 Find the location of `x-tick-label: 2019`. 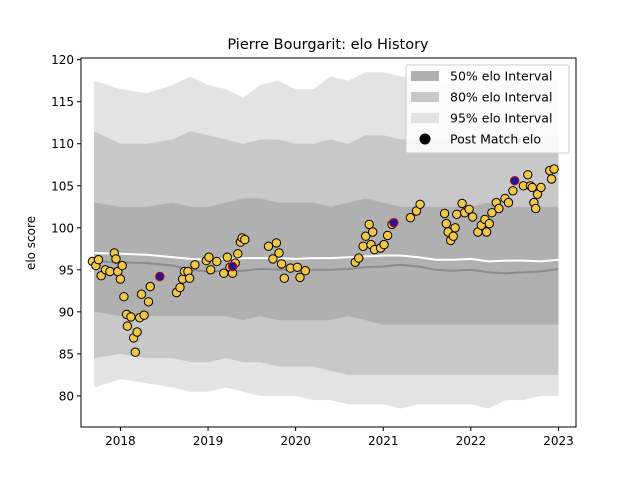

x-tick-label: 2019 is located at coordinates (208, 441).